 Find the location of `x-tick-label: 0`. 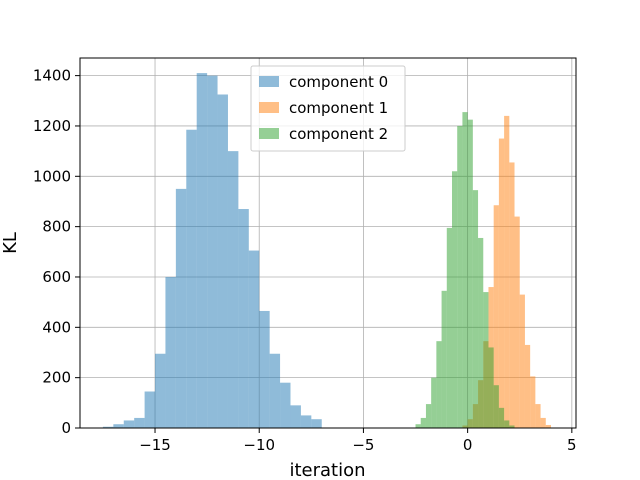

x-tick-label: 0 is located at coordinates (468, 445).